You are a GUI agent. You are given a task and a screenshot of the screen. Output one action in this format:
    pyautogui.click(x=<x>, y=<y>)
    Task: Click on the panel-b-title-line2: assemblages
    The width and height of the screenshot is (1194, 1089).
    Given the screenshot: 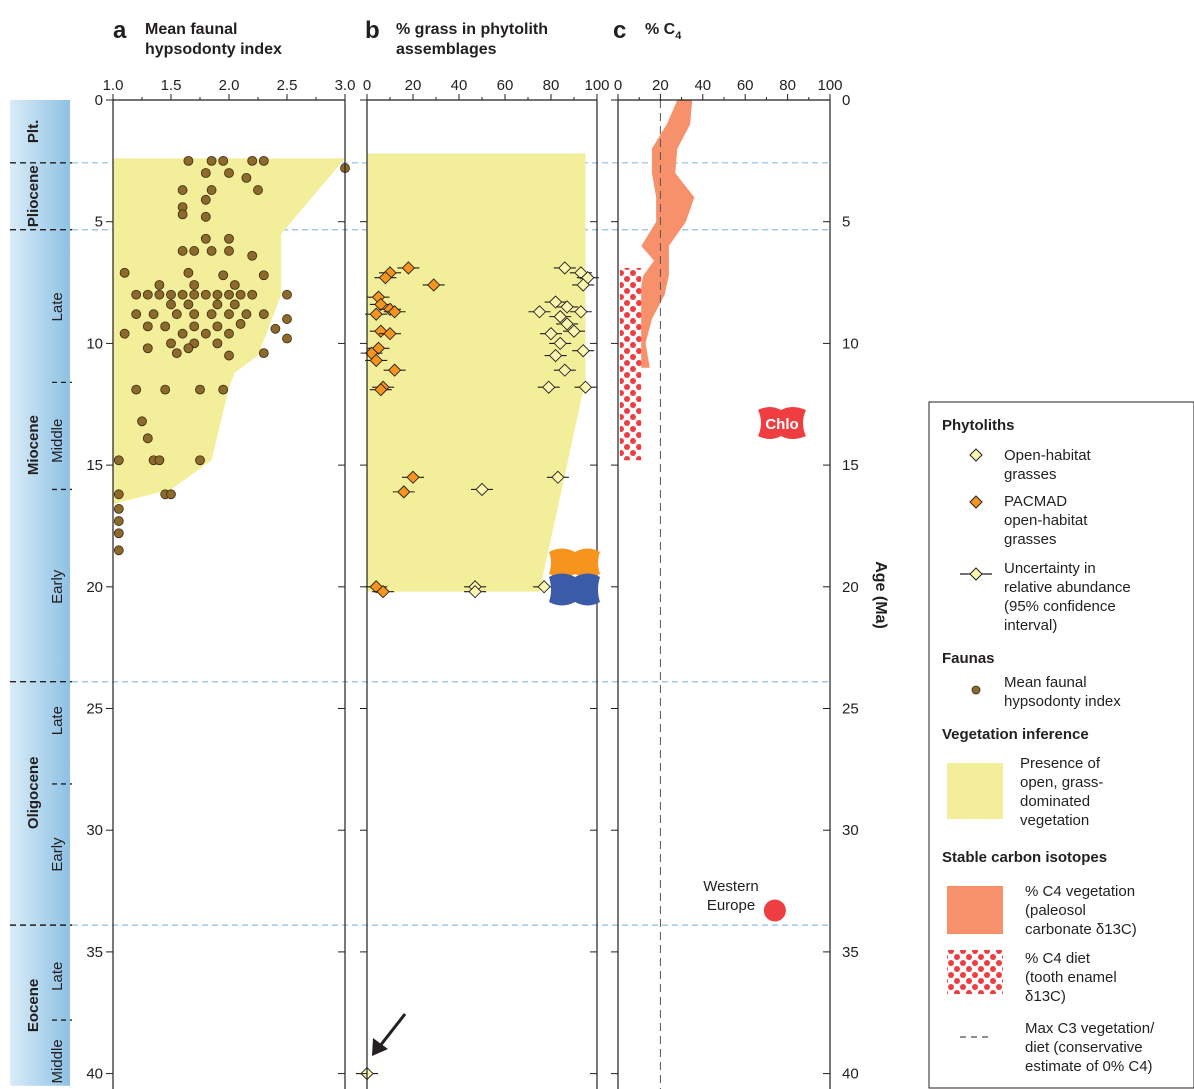 What is the action you would take?
    pyautogui.click(x=446, y=49)
    